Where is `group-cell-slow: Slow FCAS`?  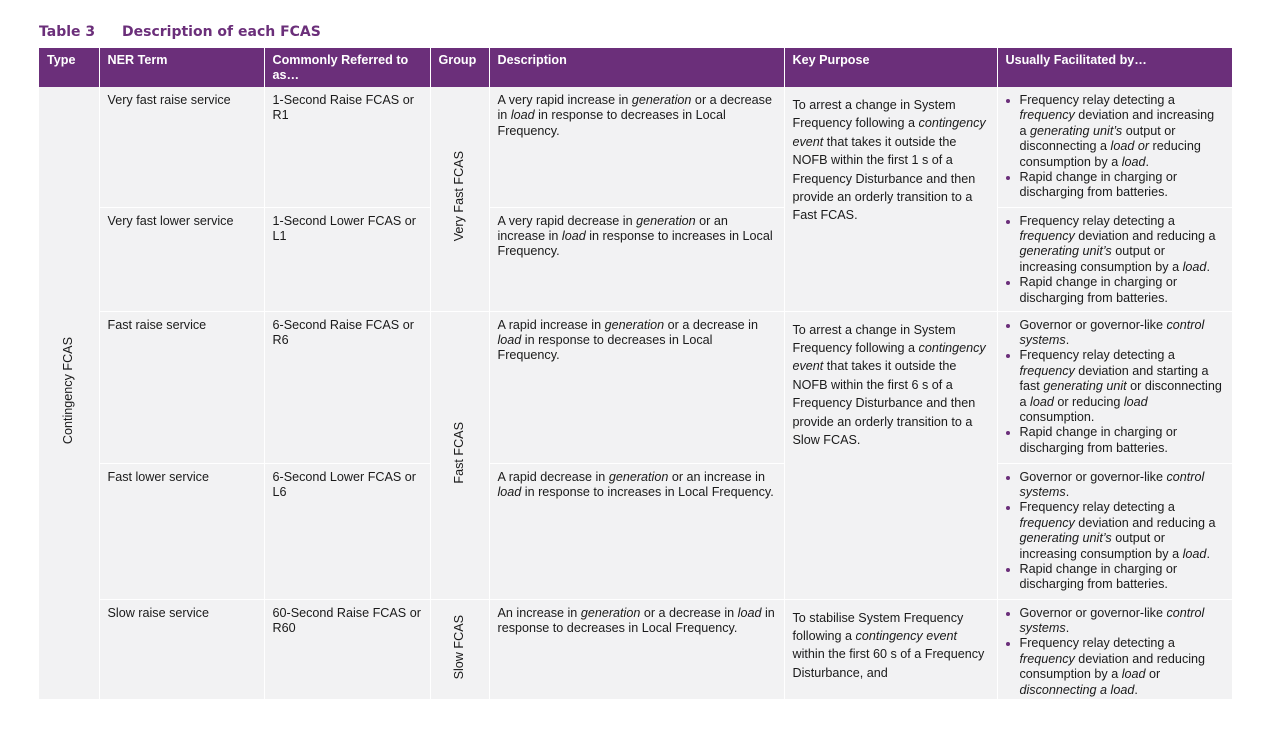
group-cell-slow: Slow FCAS is located at coordinates (460, 649).